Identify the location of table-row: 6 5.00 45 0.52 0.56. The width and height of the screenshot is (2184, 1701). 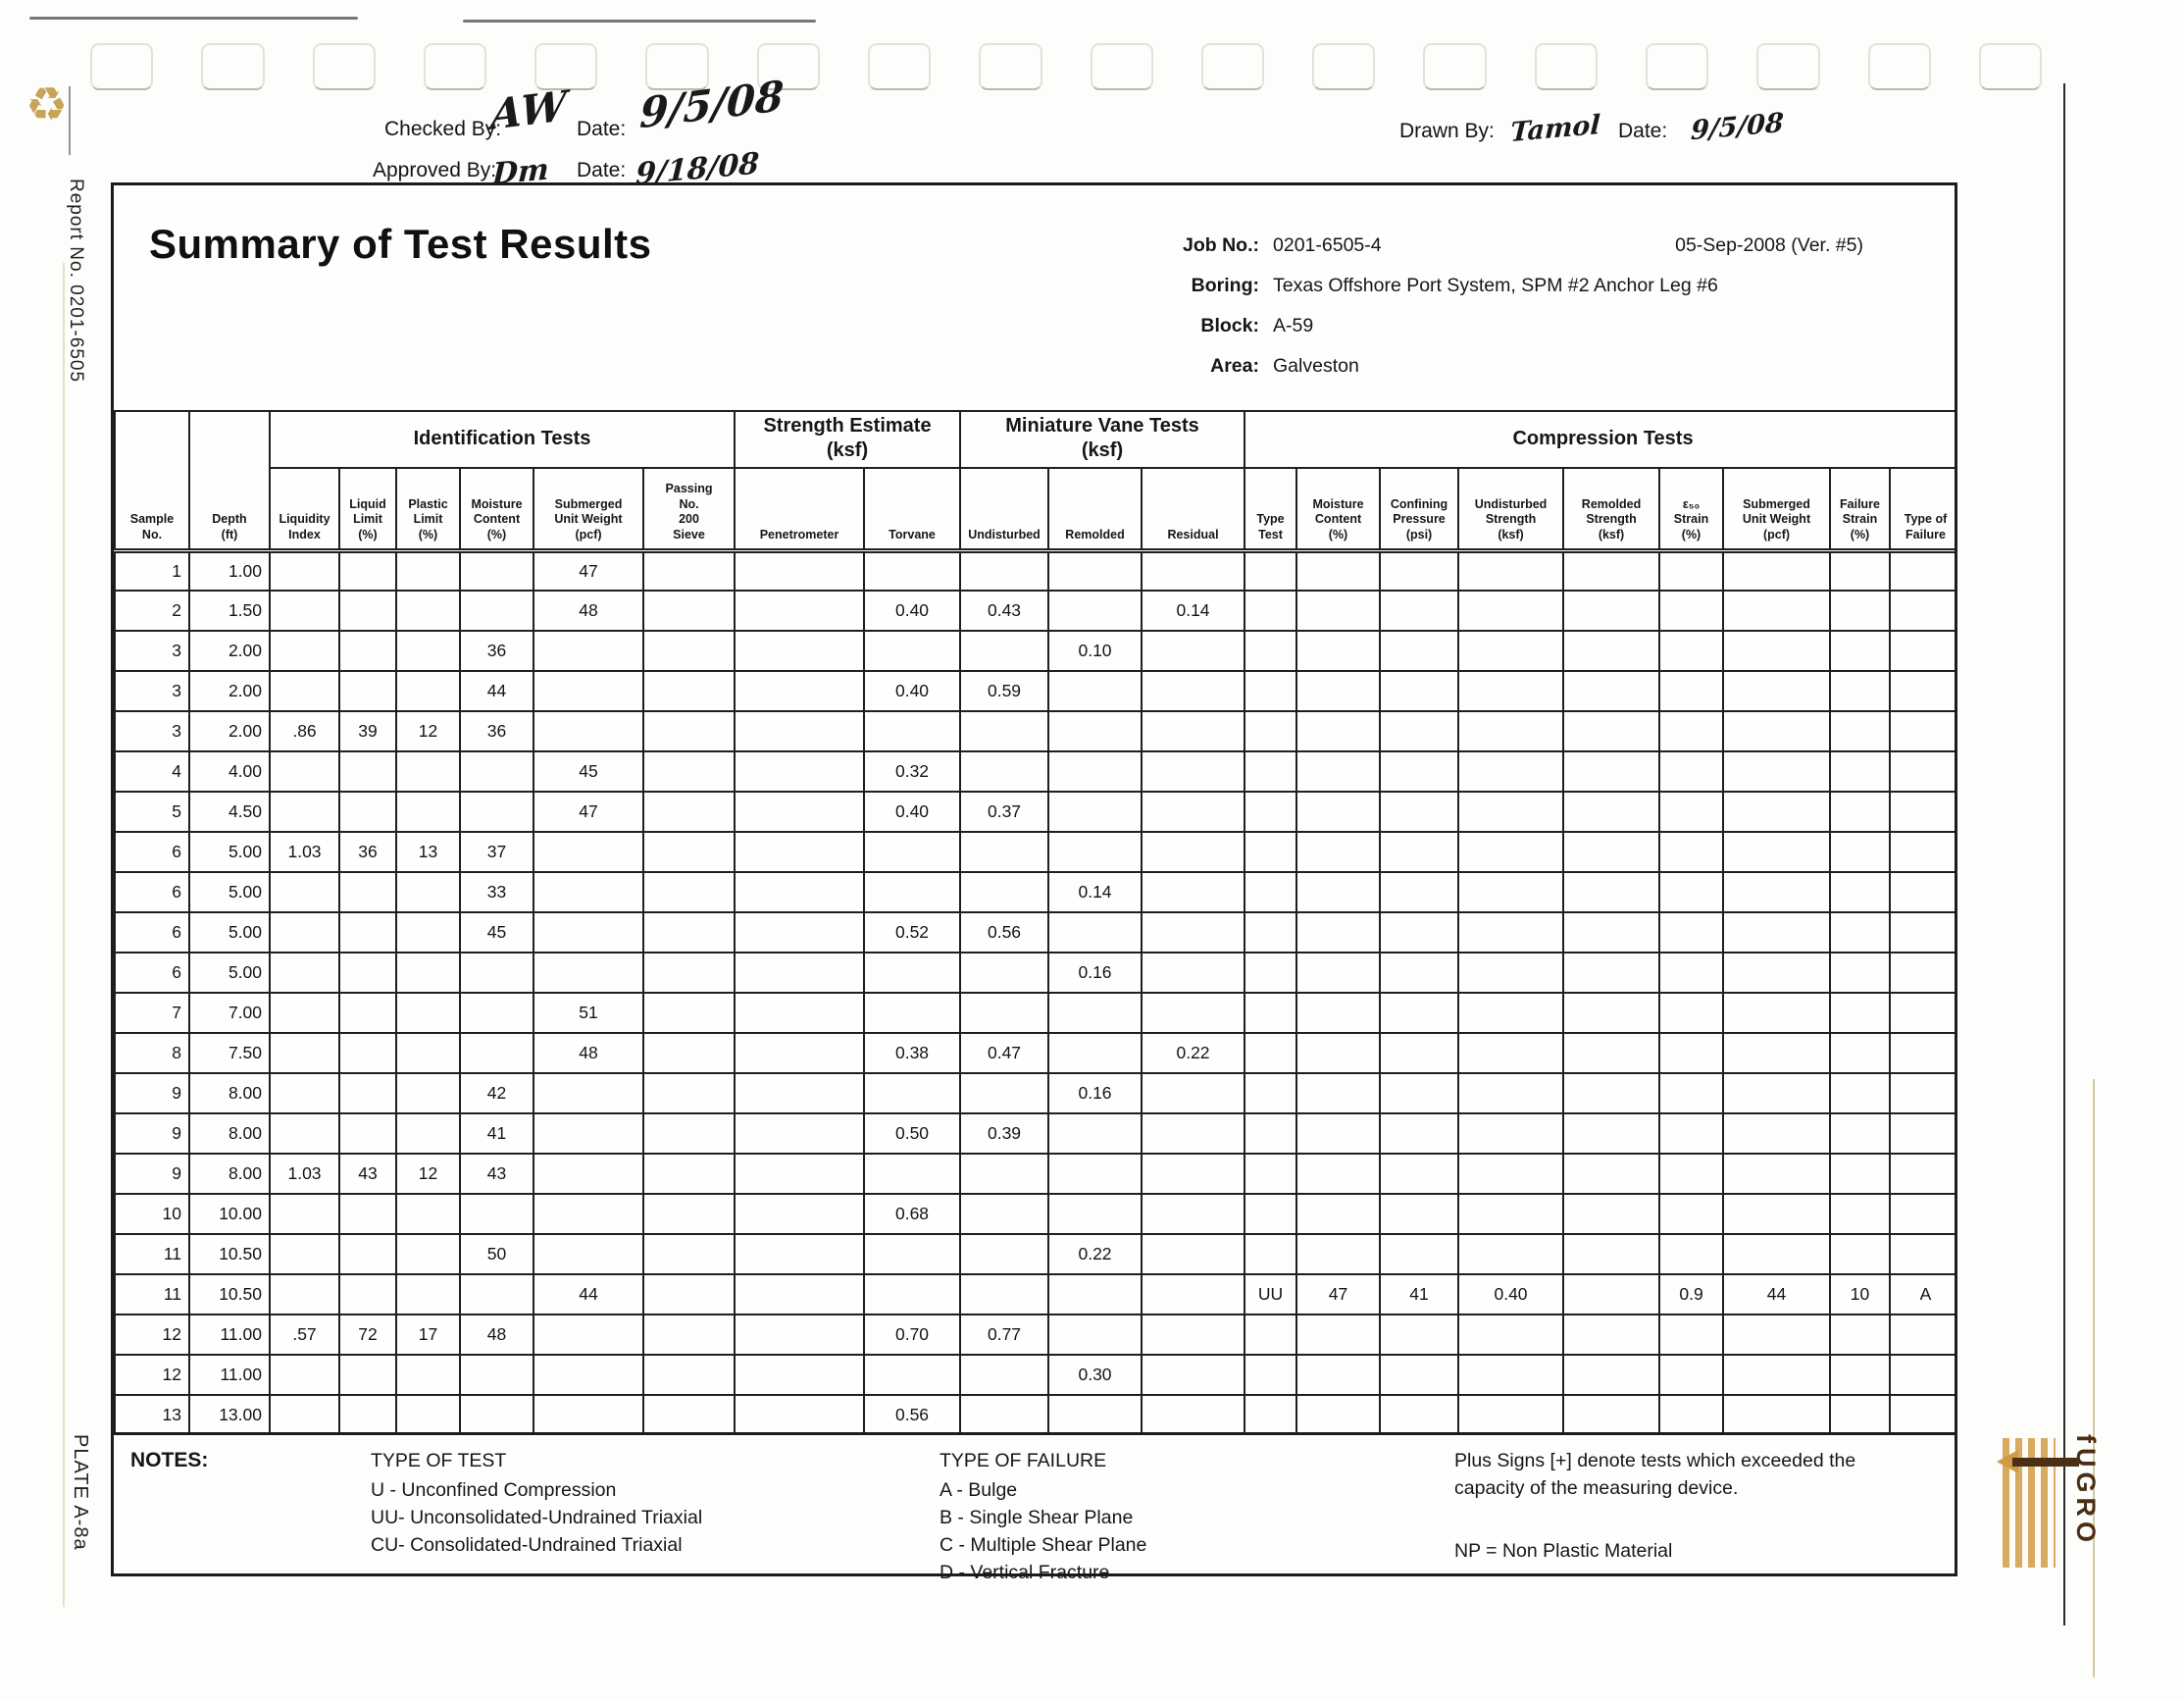
(1034, 933).